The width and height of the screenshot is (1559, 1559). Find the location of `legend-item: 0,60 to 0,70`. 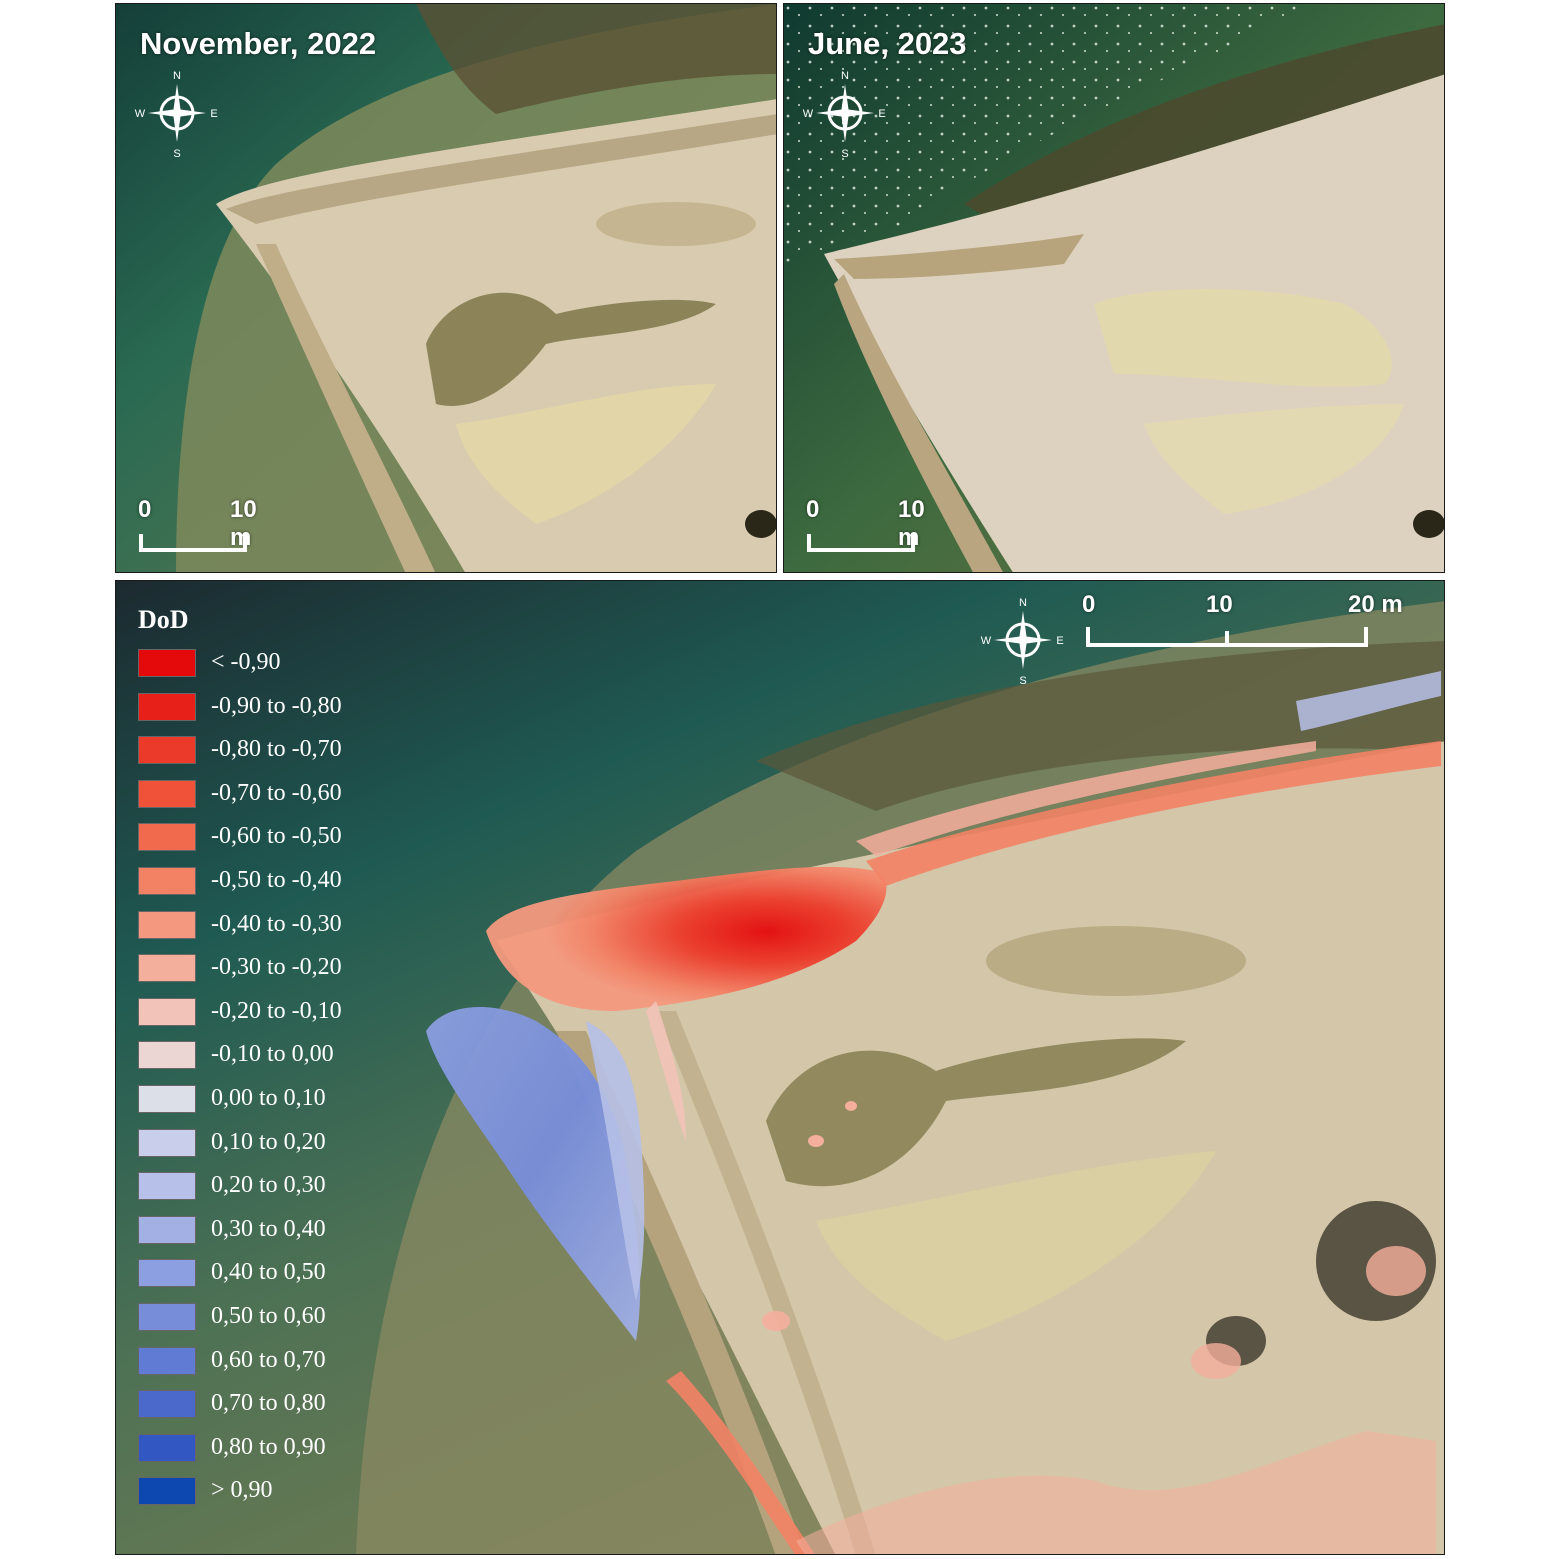

legend-item: 0,60 to 0,70 is located at coordinates (263, 1365).